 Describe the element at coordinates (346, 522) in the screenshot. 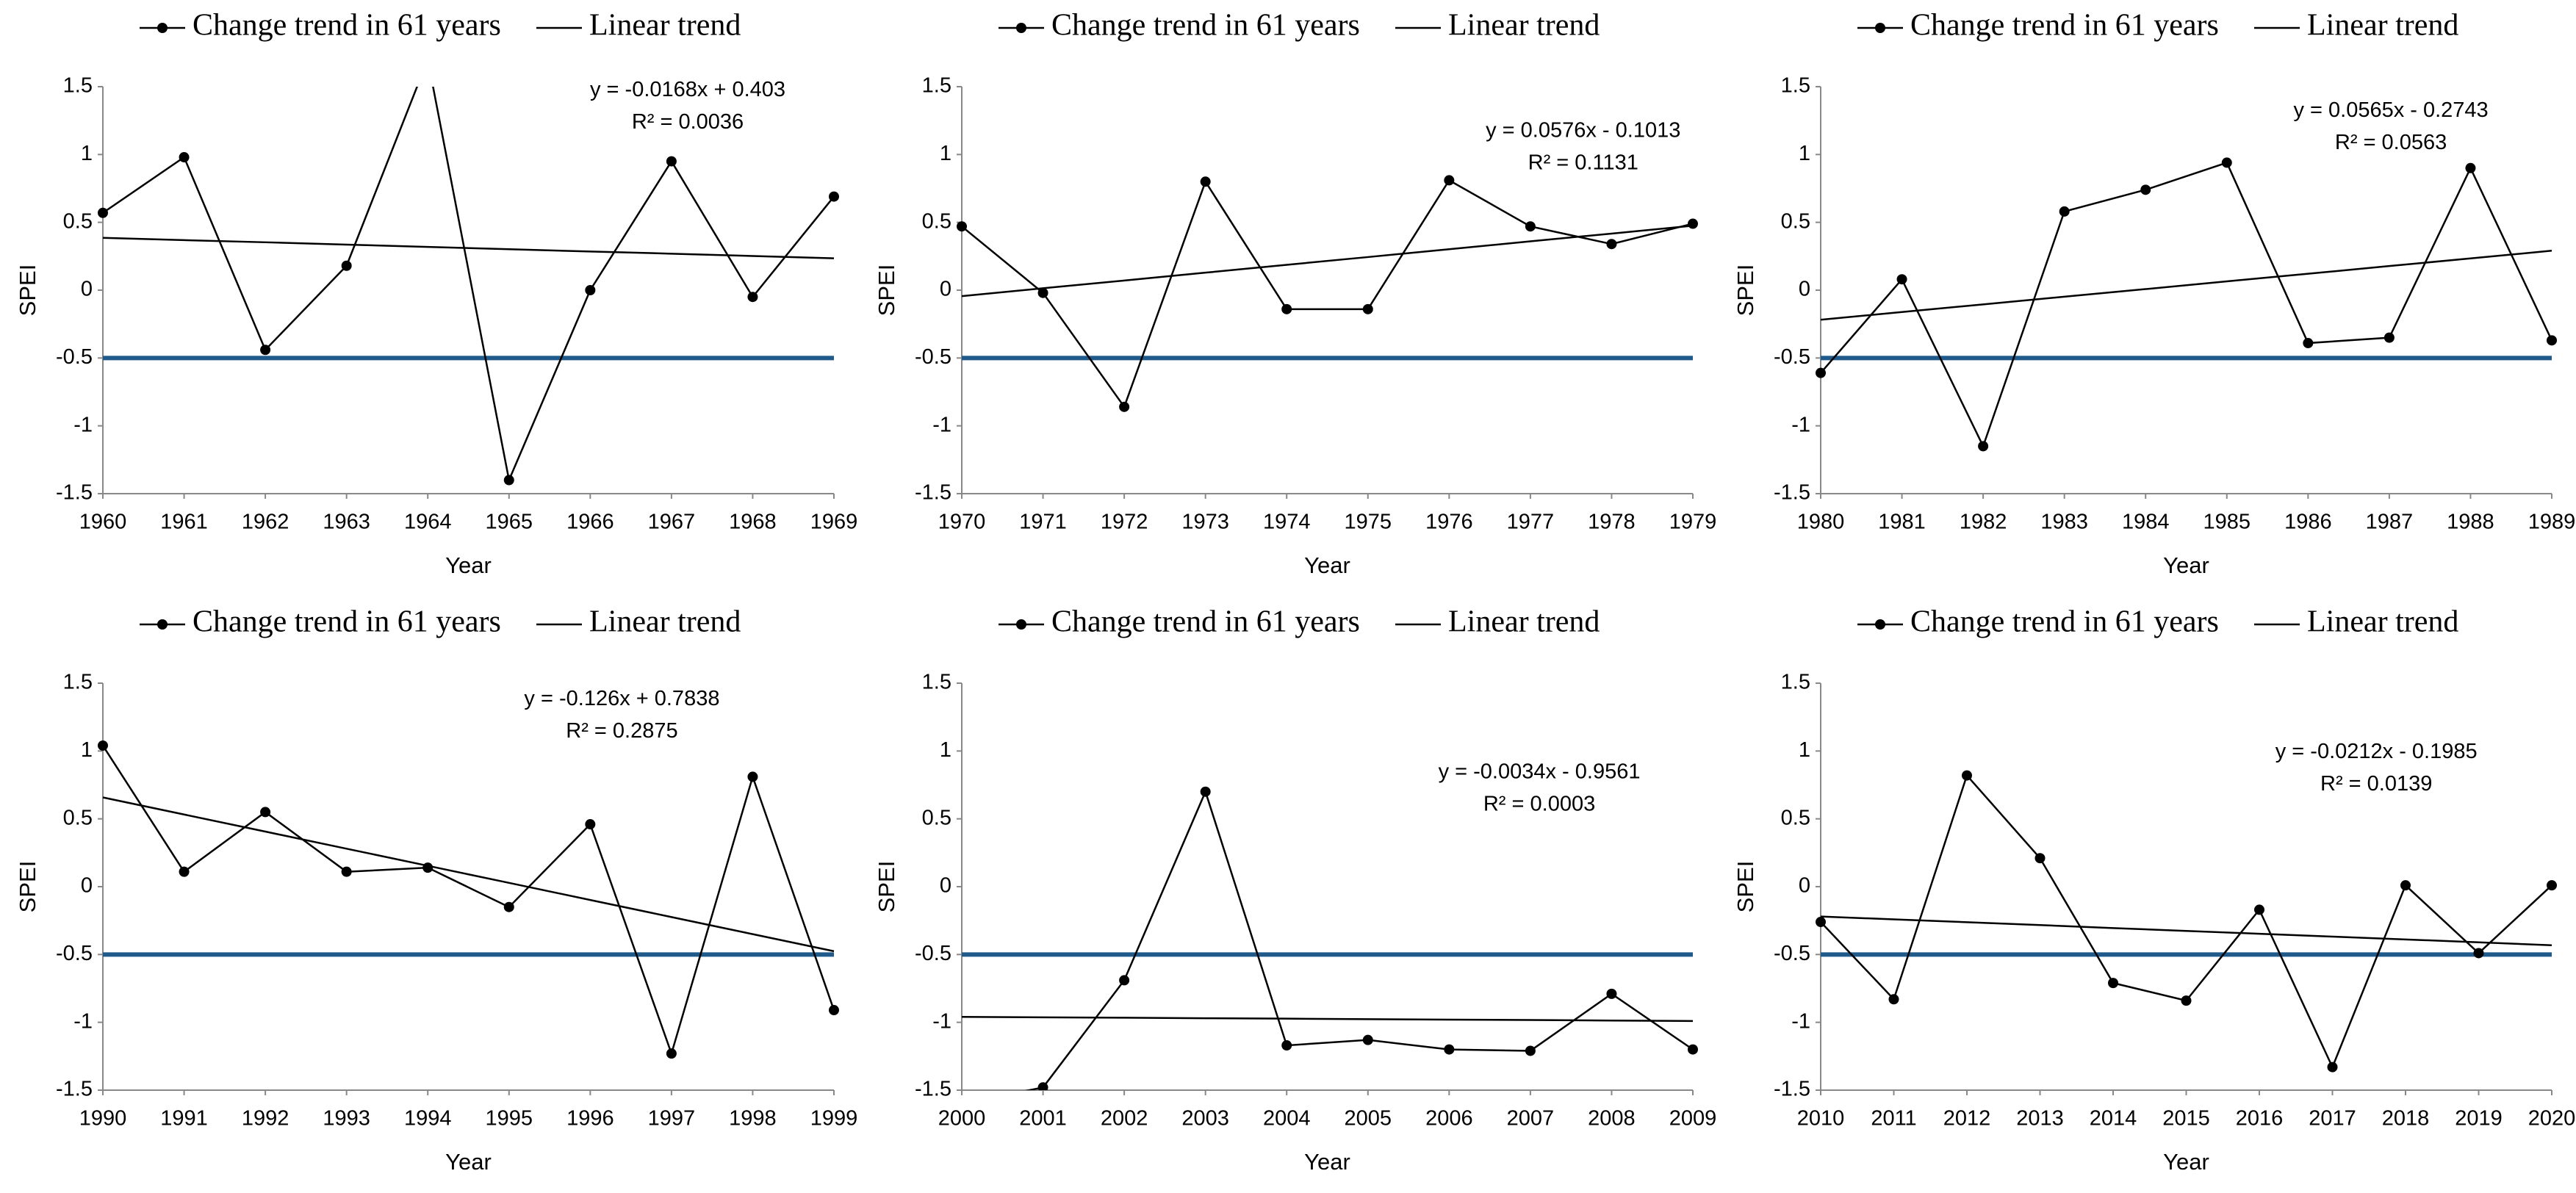

I see `x-tick-label: 1963` at that location.